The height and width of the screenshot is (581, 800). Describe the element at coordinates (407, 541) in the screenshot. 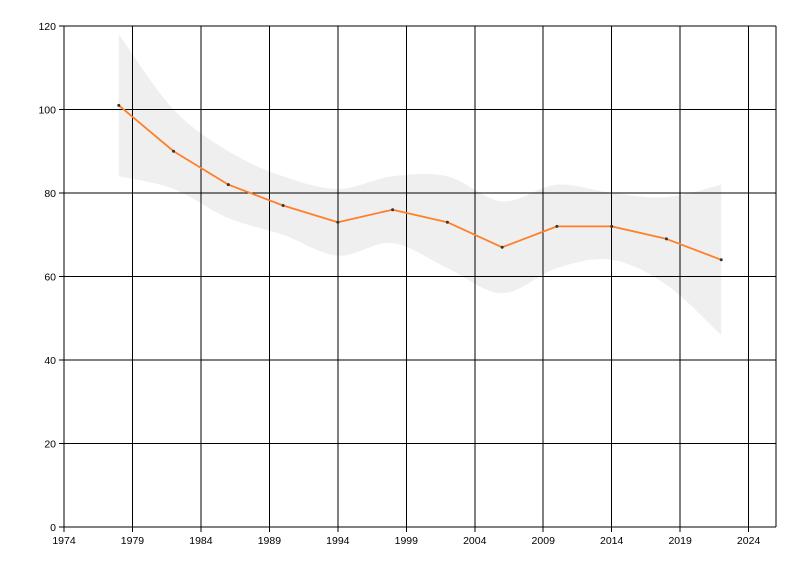

I see `x-tick-label: 1999` at that location.